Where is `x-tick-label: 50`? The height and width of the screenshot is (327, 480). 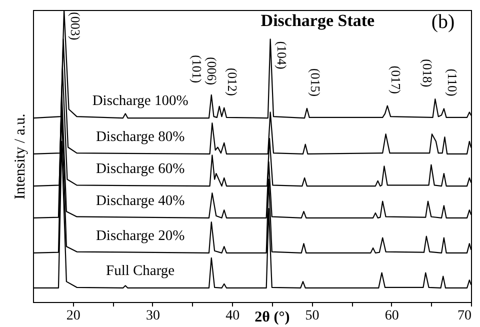 x-tick-label: 50 is located at coordinates (312, 316).